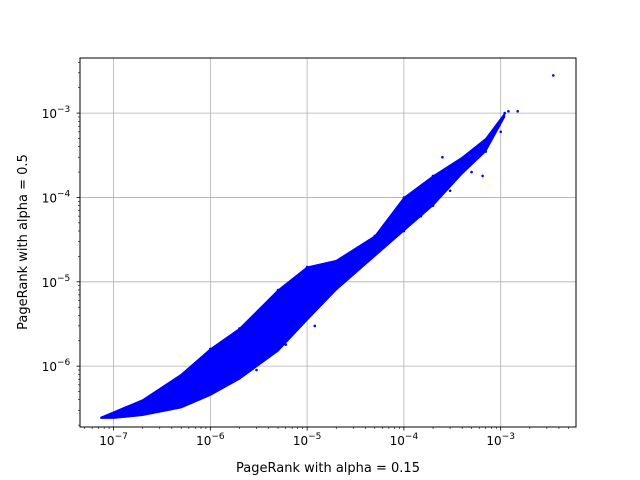 The image size is (640, 480). I want to click on y-axis-label: PageRank with alpha = 0.5, so click(23, 242).